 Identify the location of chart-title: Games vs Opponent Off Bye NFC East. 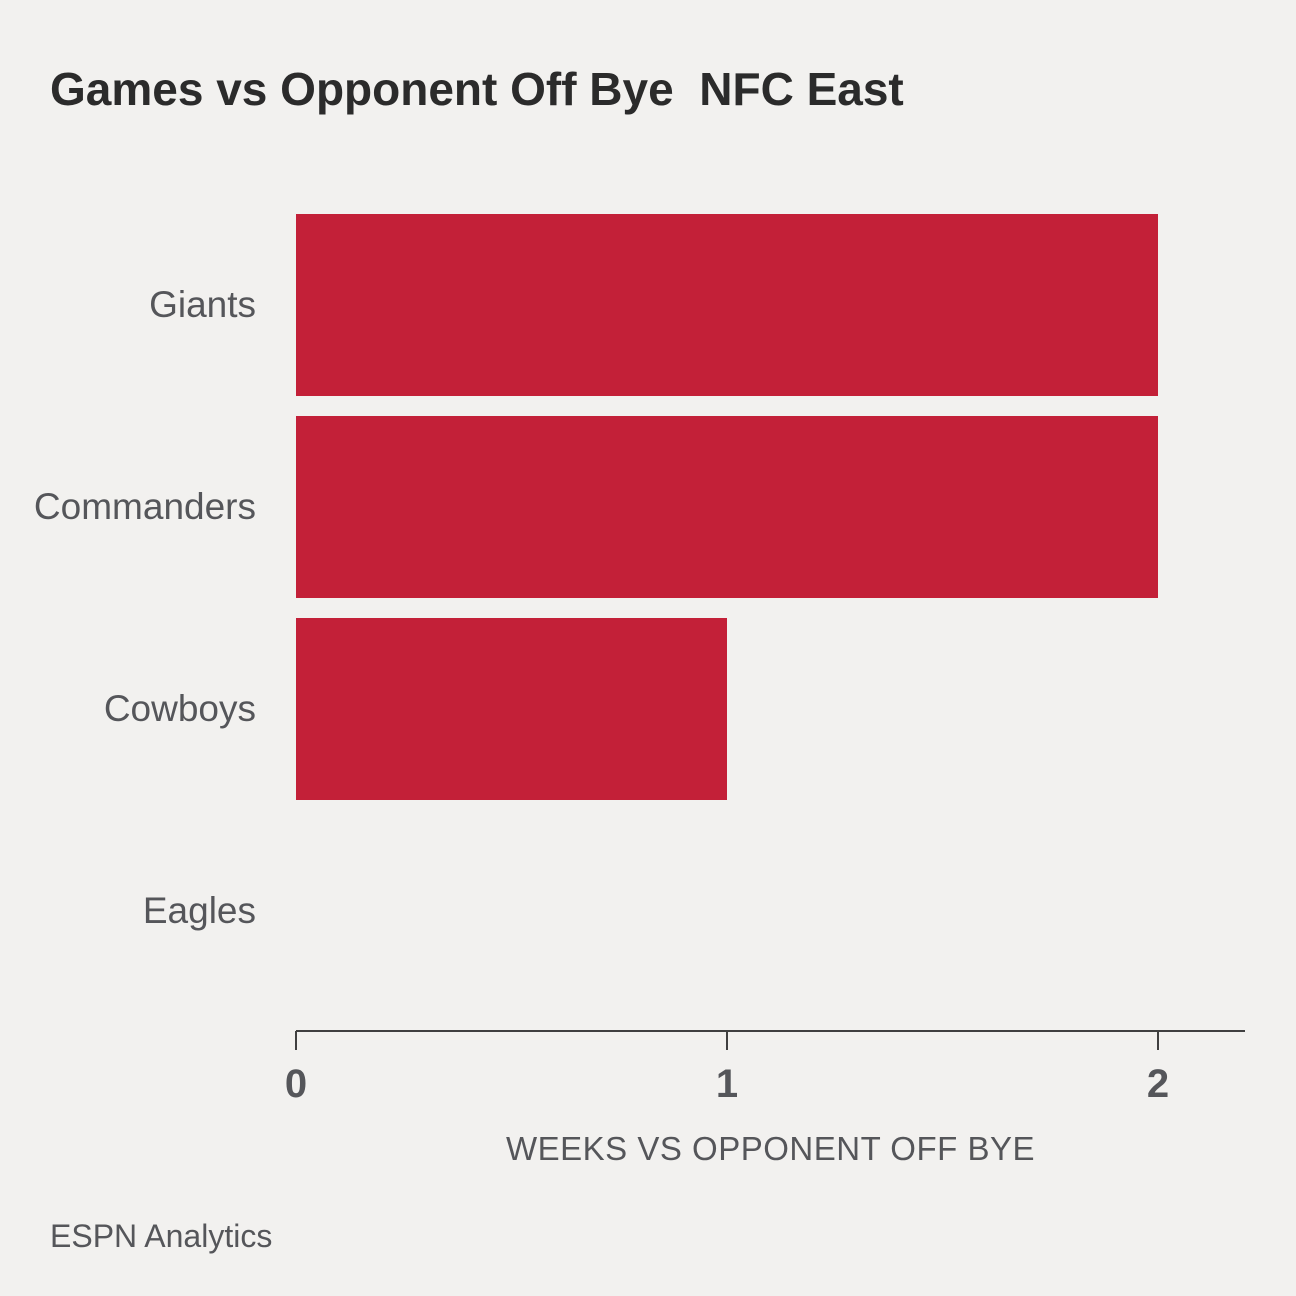
(477, 89).